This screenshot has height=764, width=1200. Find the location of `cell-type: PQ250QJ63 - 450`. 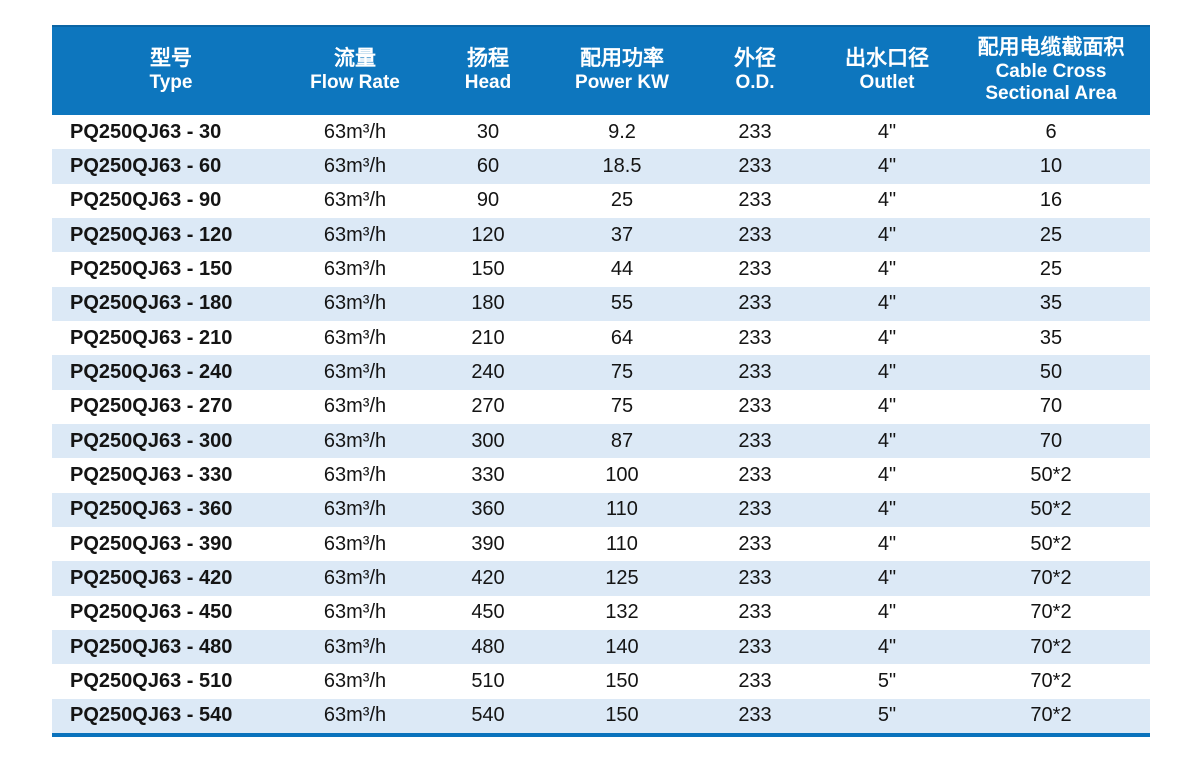

cell-type: PQ250QJ63 - 450 is located at coordinates (151, 612).